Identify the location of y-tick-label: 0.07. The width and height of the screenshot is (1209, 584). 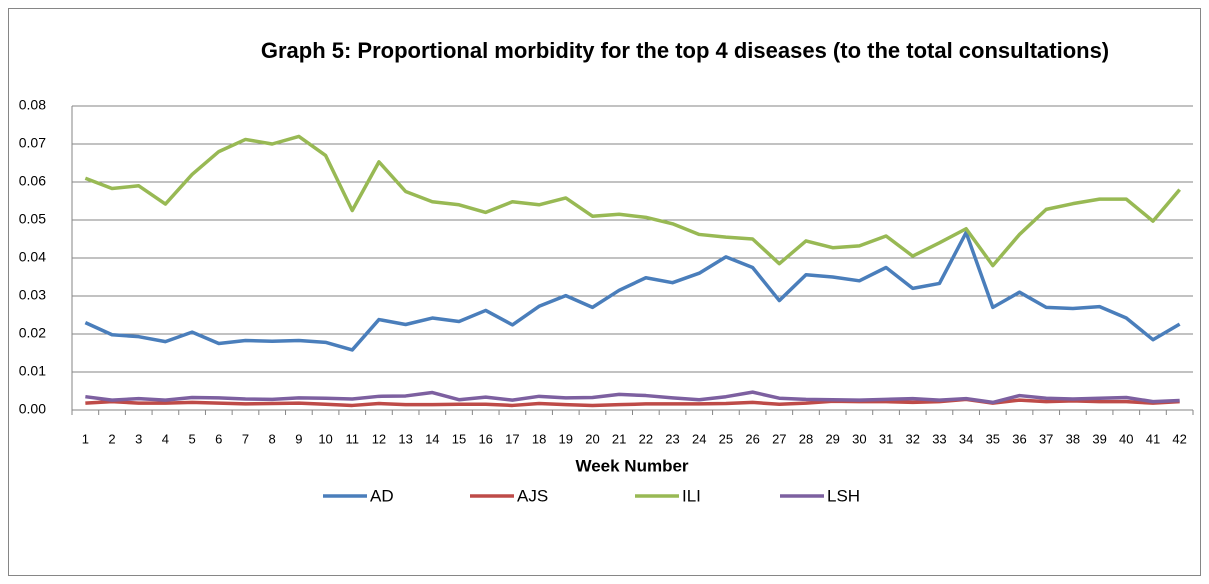
(32, 143).